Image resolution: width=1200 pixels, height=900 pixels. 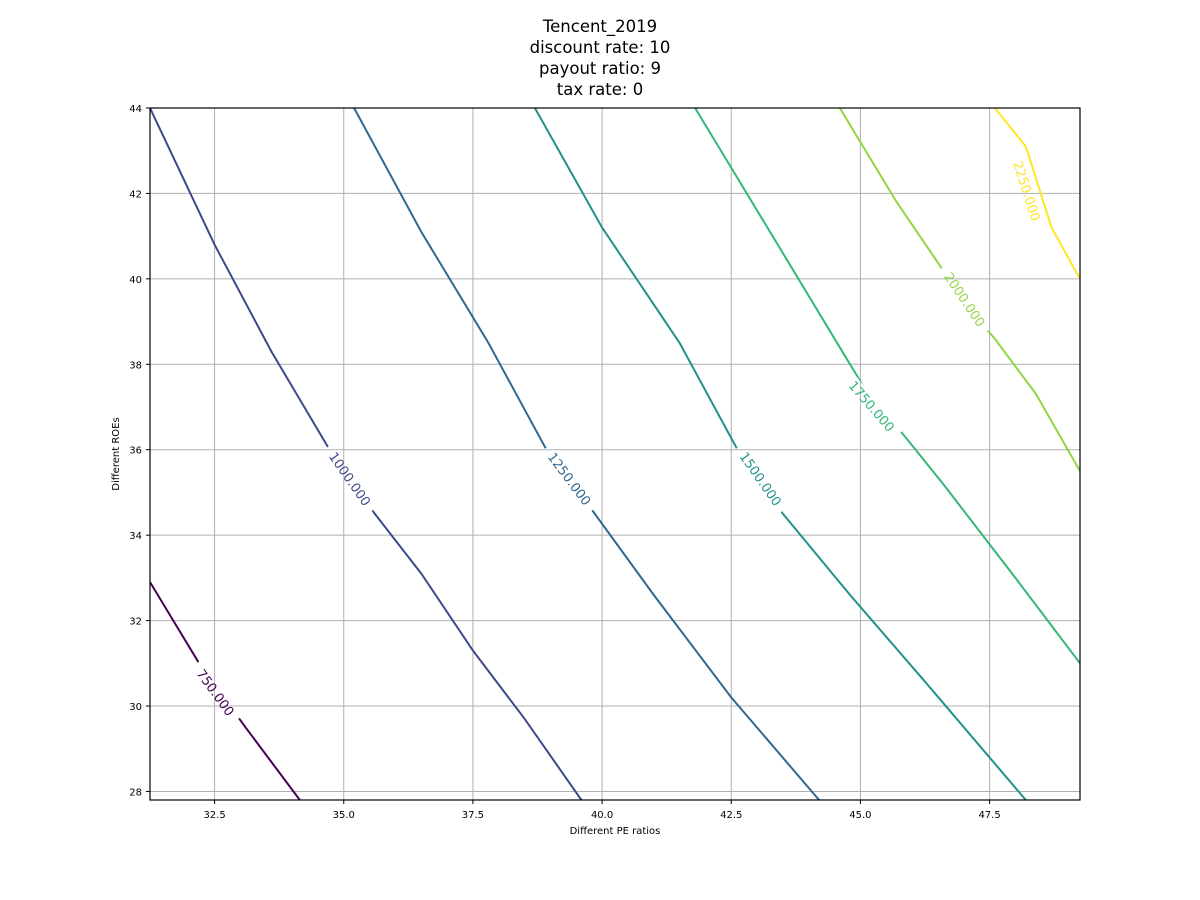 What do you see at coordinates (615, 831) in the screenshot?
I see `x-axis-label: Different PE ratios` at bounding box center [615, 831].